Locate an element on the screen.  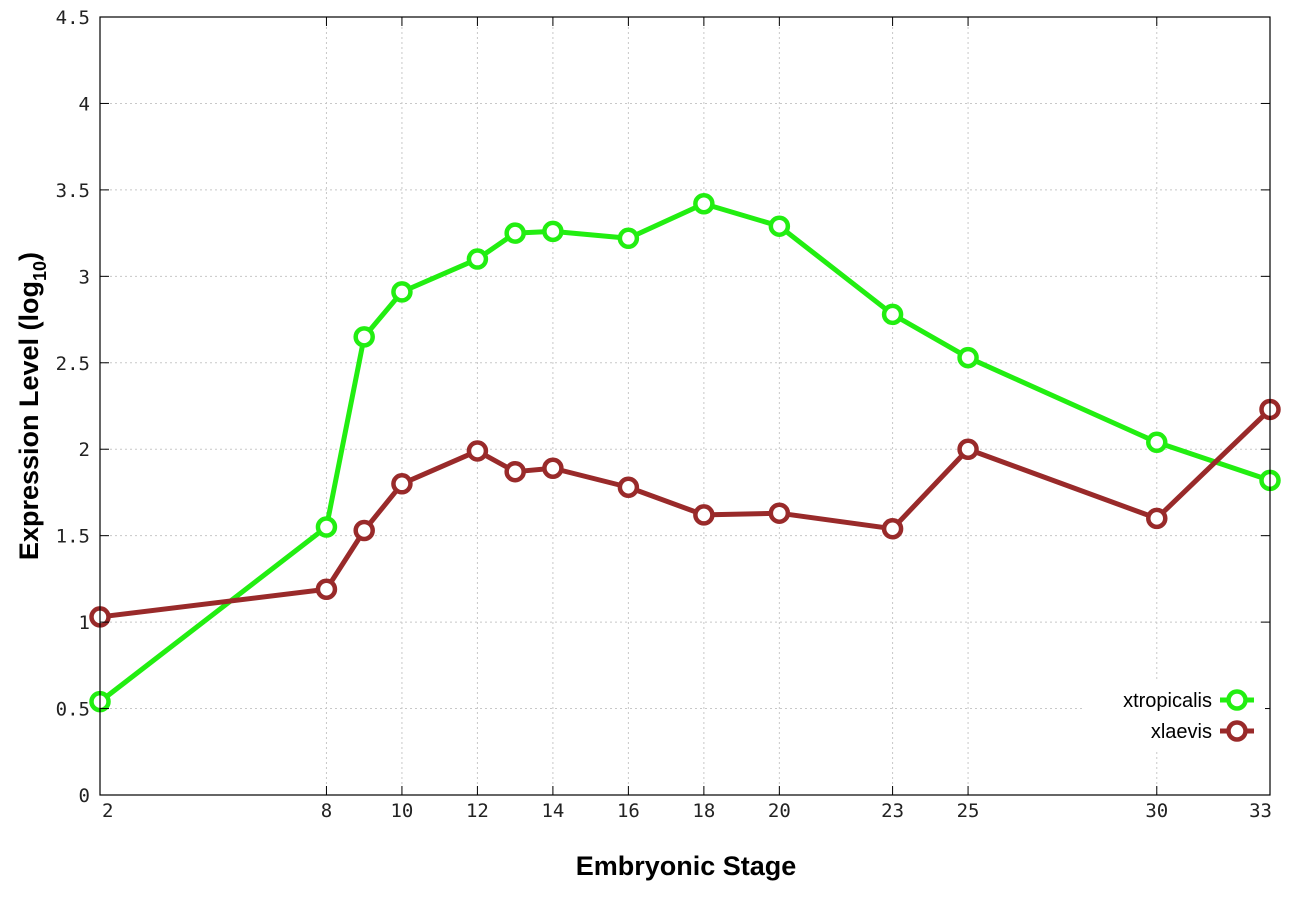
x-tick-label: 2 is located at coordinates (107, 811).